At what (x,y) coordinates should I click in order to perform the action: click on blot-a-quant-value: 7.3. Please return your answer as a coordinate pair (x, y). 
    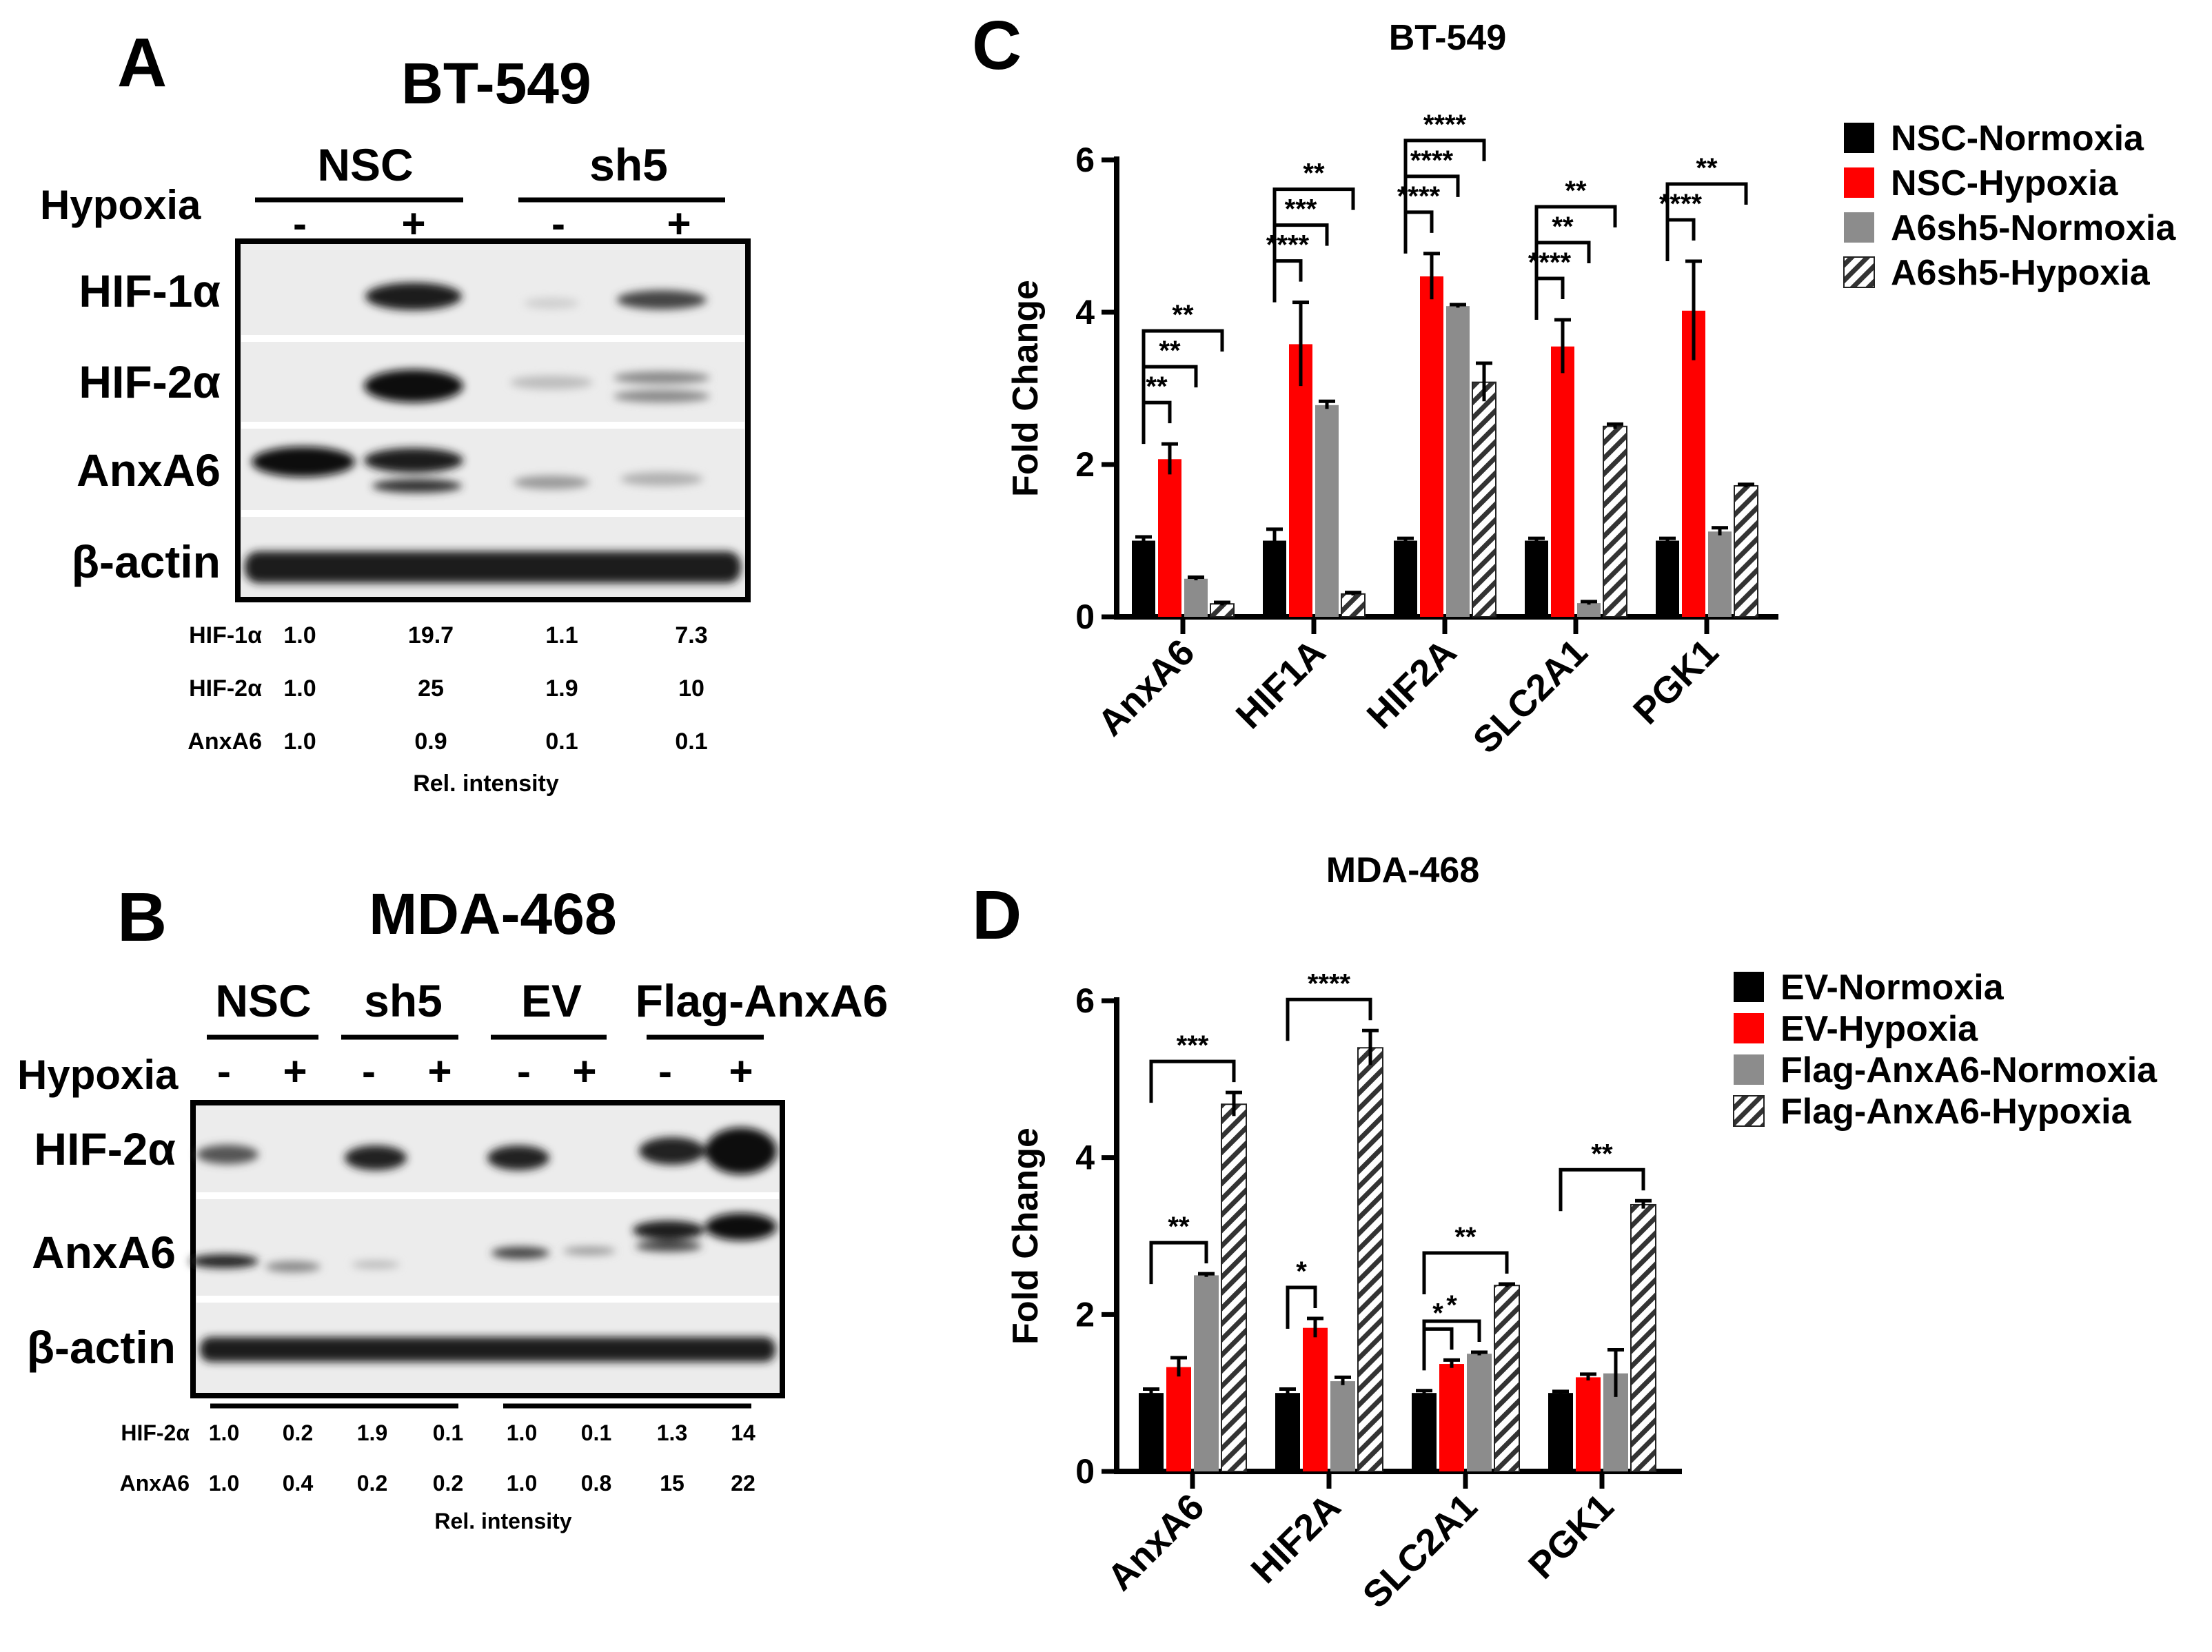
    Looking at the image, I should click on (691, 636).